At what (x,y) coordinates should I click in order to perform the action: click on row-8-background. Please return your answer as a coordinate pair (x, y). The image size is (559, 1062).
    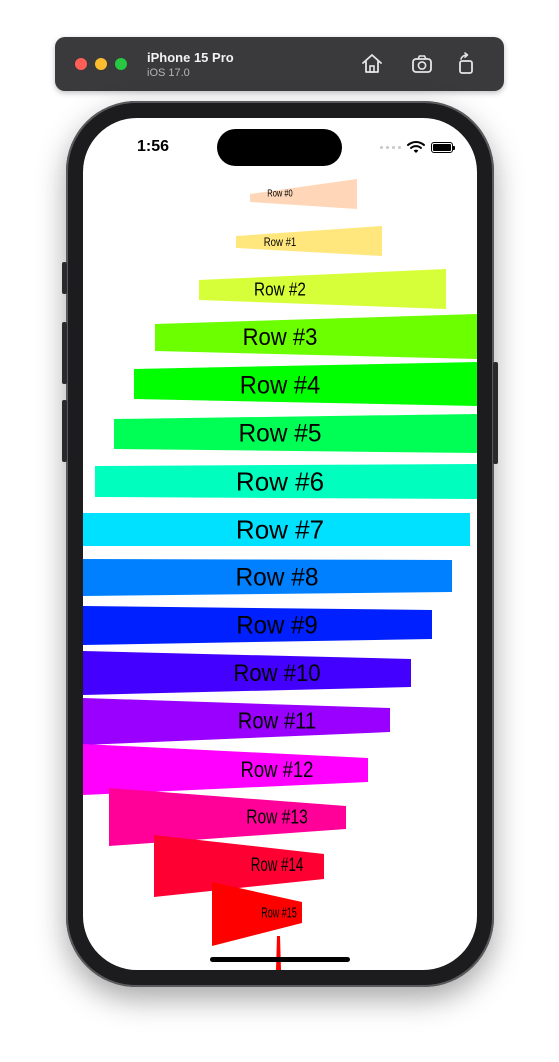
    Looking at the image, I should click on (267, 577).